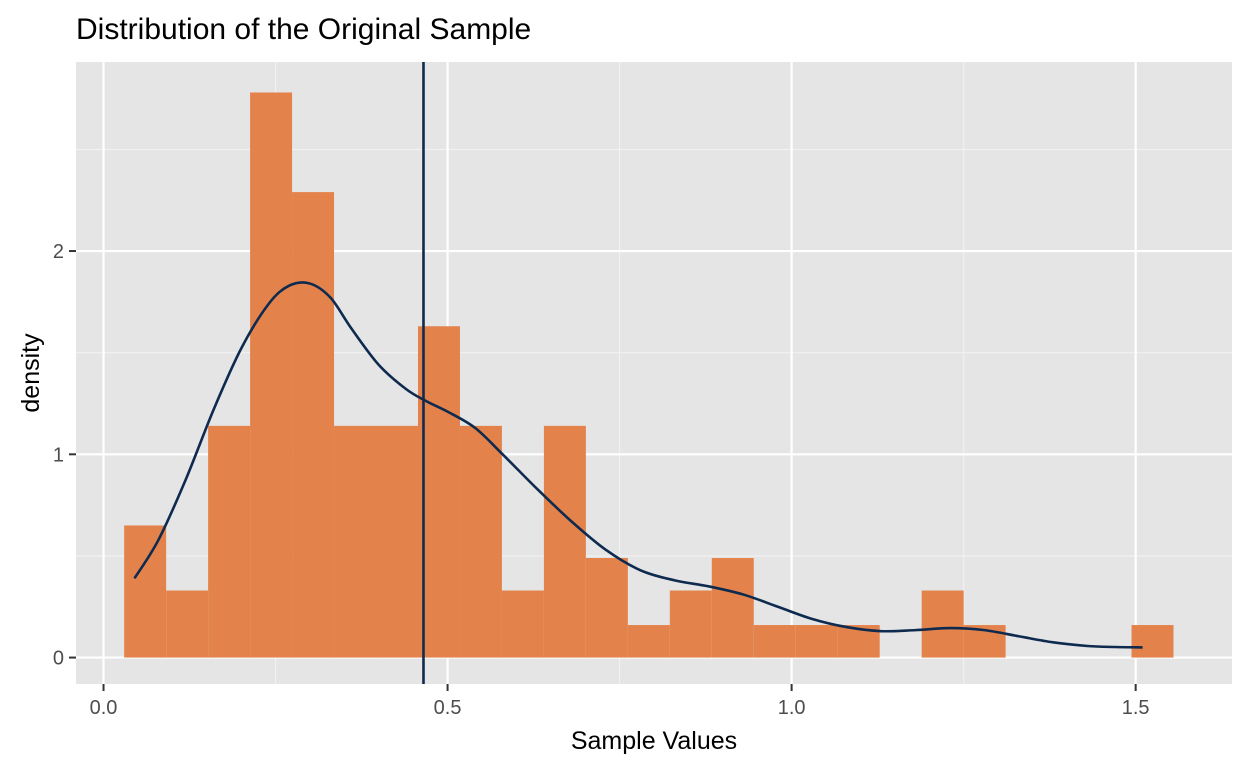  What do you see at coordinates (792, 708) in the screenshot?
I see `x-tick-label: 1.0` at bounding box center [792, 708].